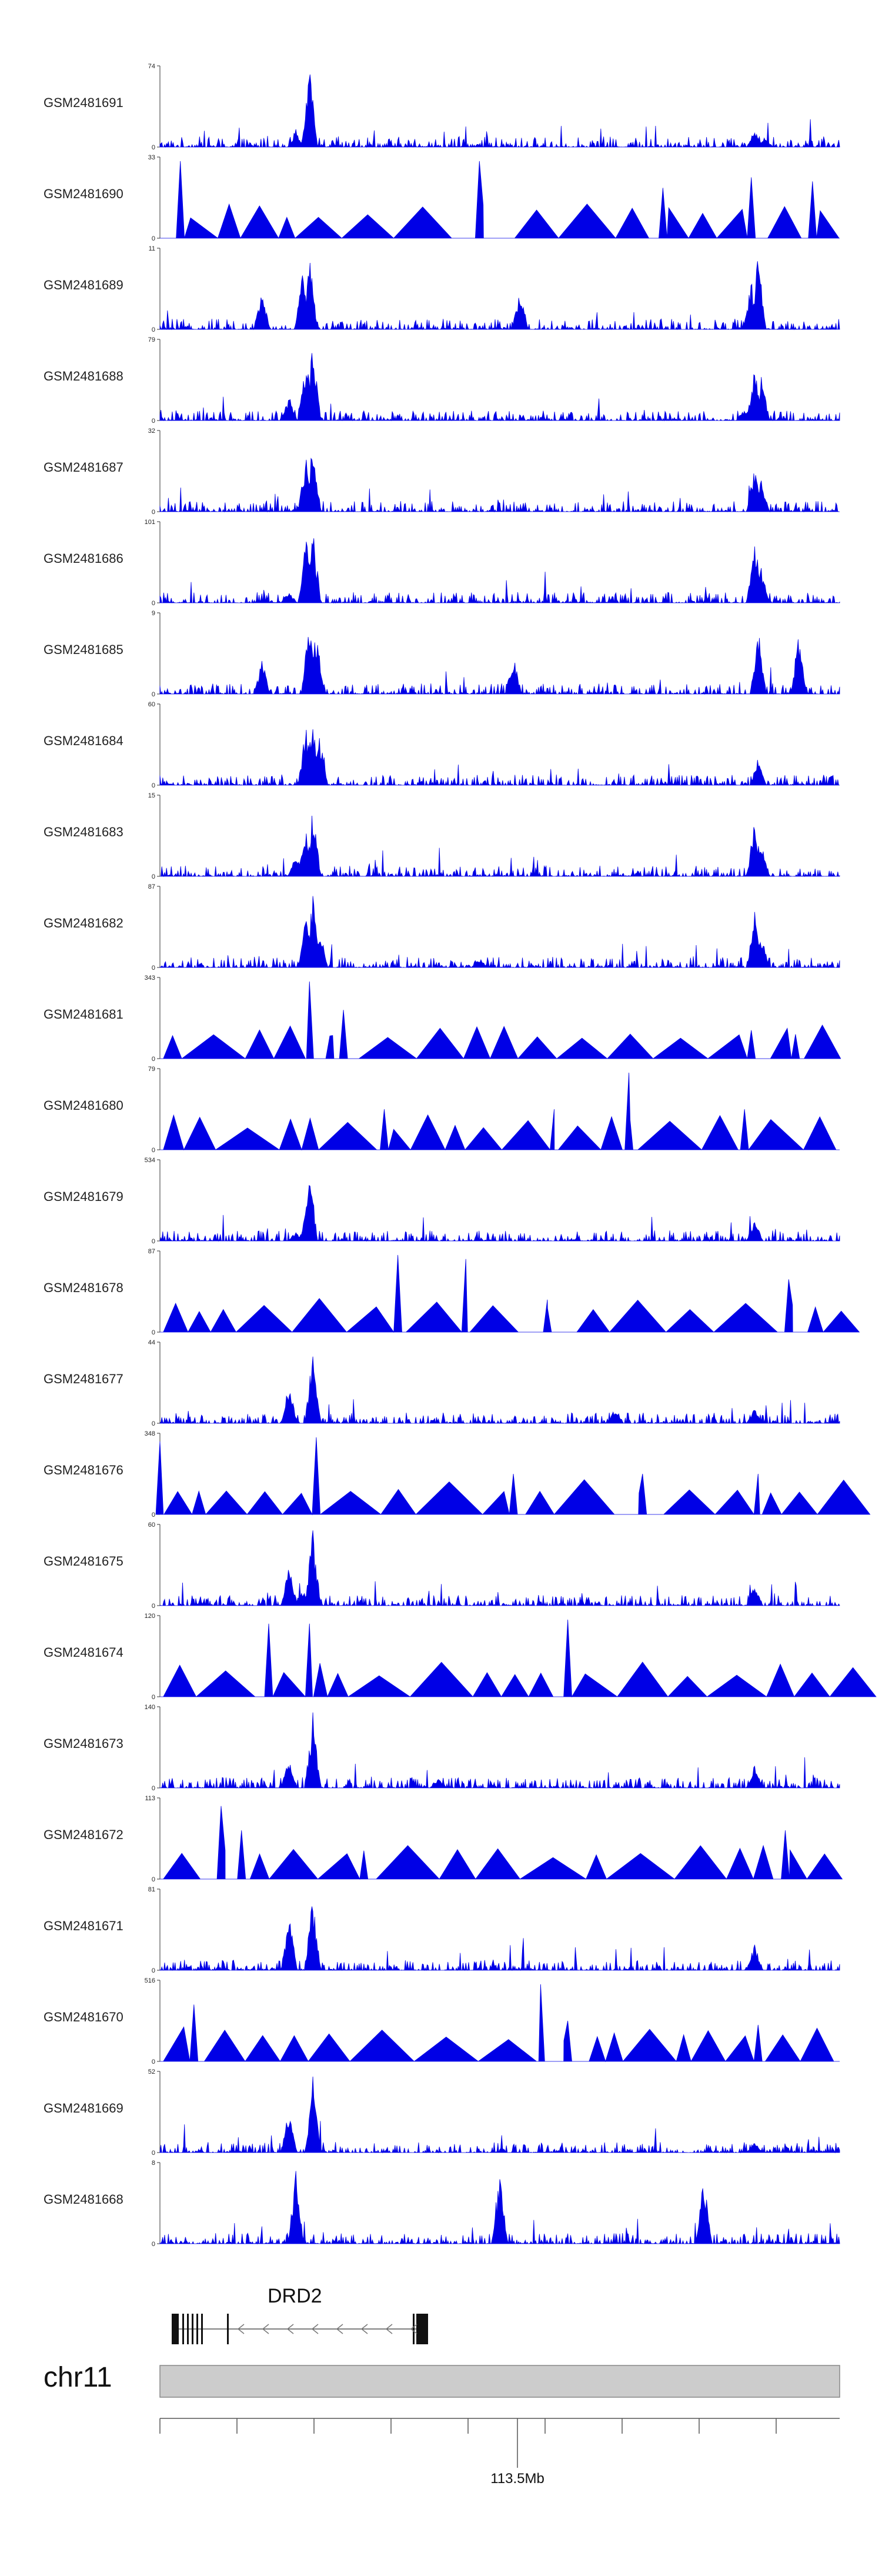  I want to click on track-gsm2481679: GSM2481679 534 0, so click(442, 1201).